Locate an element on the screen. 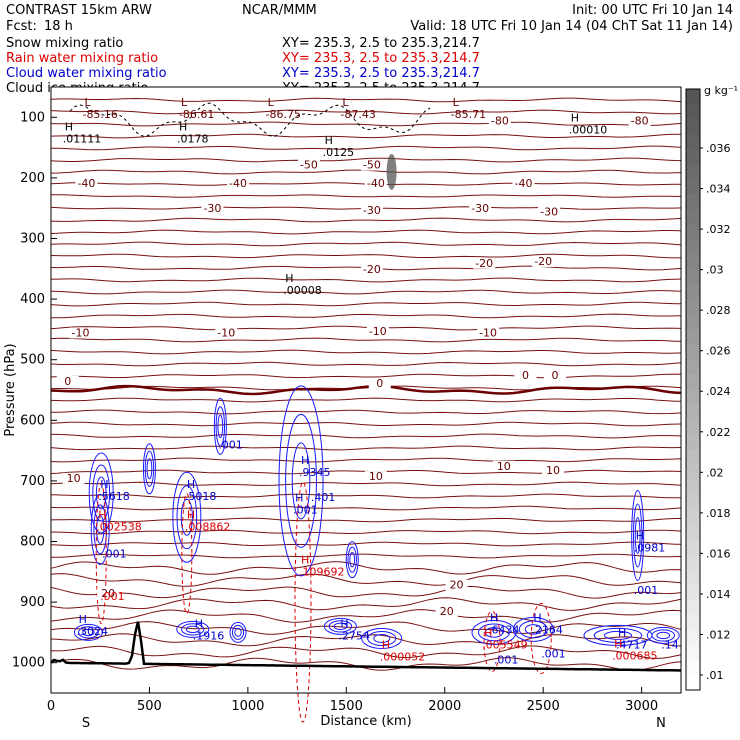 The width and height of the screenshot is (740, 740). isotherm-label: 20 is located at coordinates (457, 585).